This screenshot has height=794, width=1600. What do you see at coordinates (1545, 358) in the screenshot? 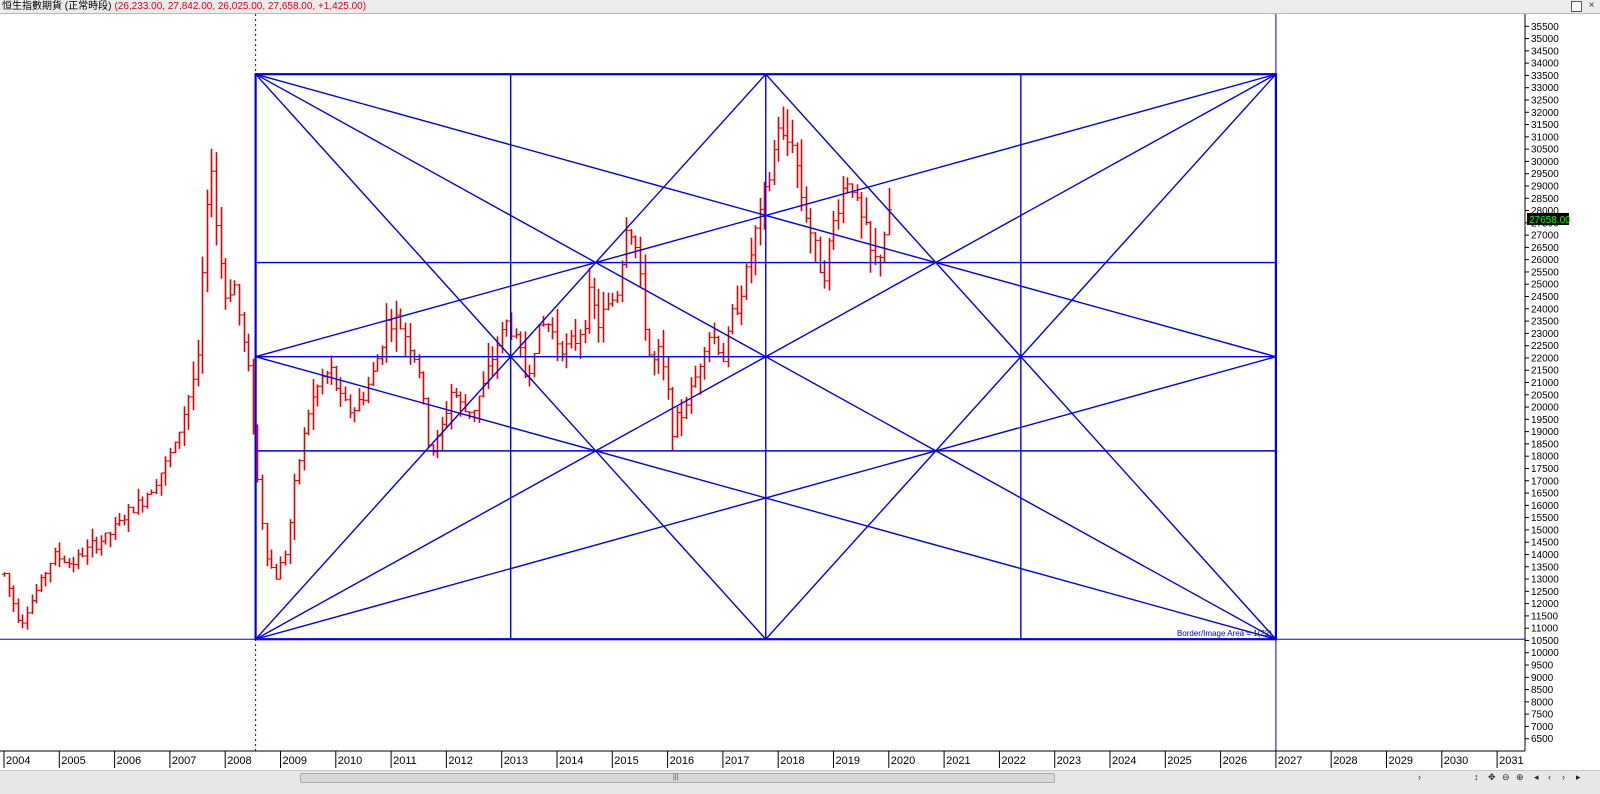
I see `y-tick-label: 22000` at bounding box center [1545, 358].